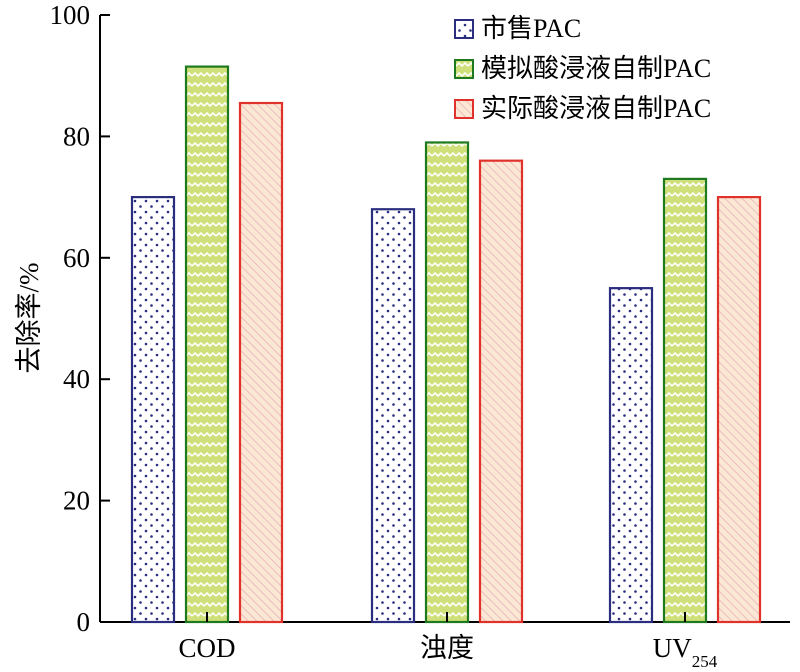  I want to click on legend: 市售PAC 模拟酸浸液自制PAC 实际酸浸液自制PAC, so click(582, 68).